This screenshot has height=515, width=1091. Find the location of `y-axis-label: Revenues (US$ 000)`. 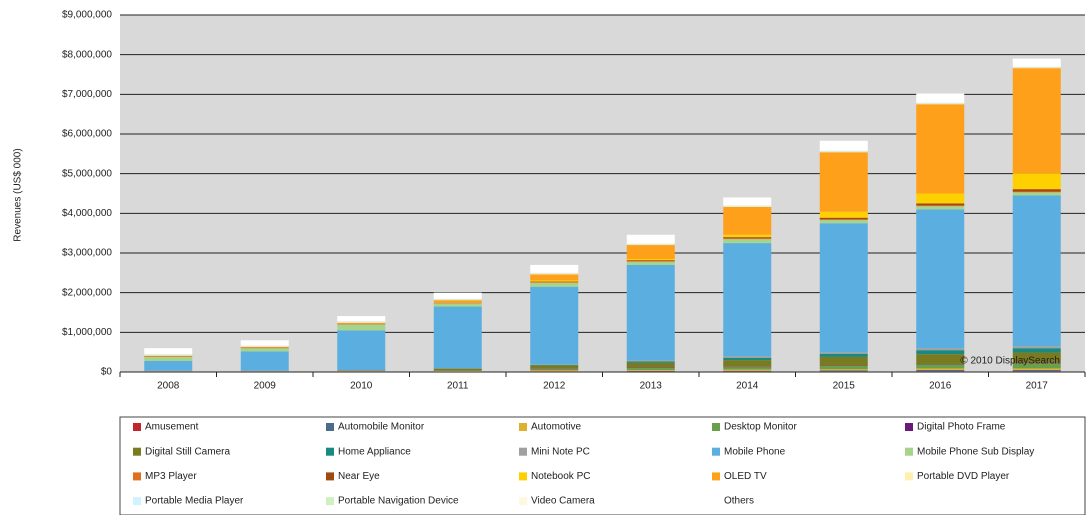

y-axis-label: Revenues (US$ 000) is located at coordinates (18, 194).